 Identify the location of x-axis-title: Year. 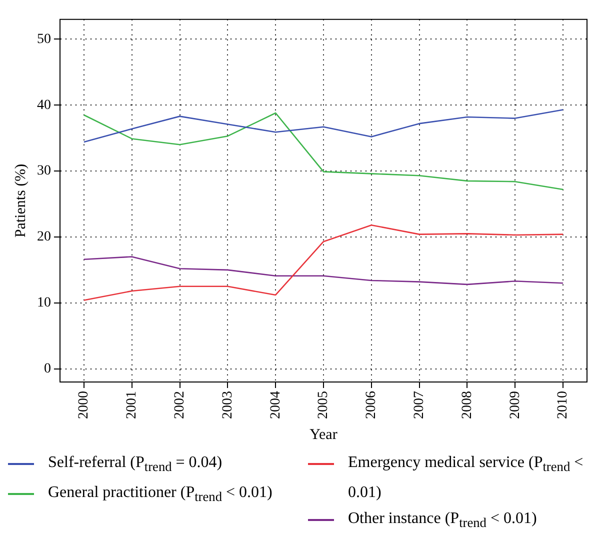
(324, 434).